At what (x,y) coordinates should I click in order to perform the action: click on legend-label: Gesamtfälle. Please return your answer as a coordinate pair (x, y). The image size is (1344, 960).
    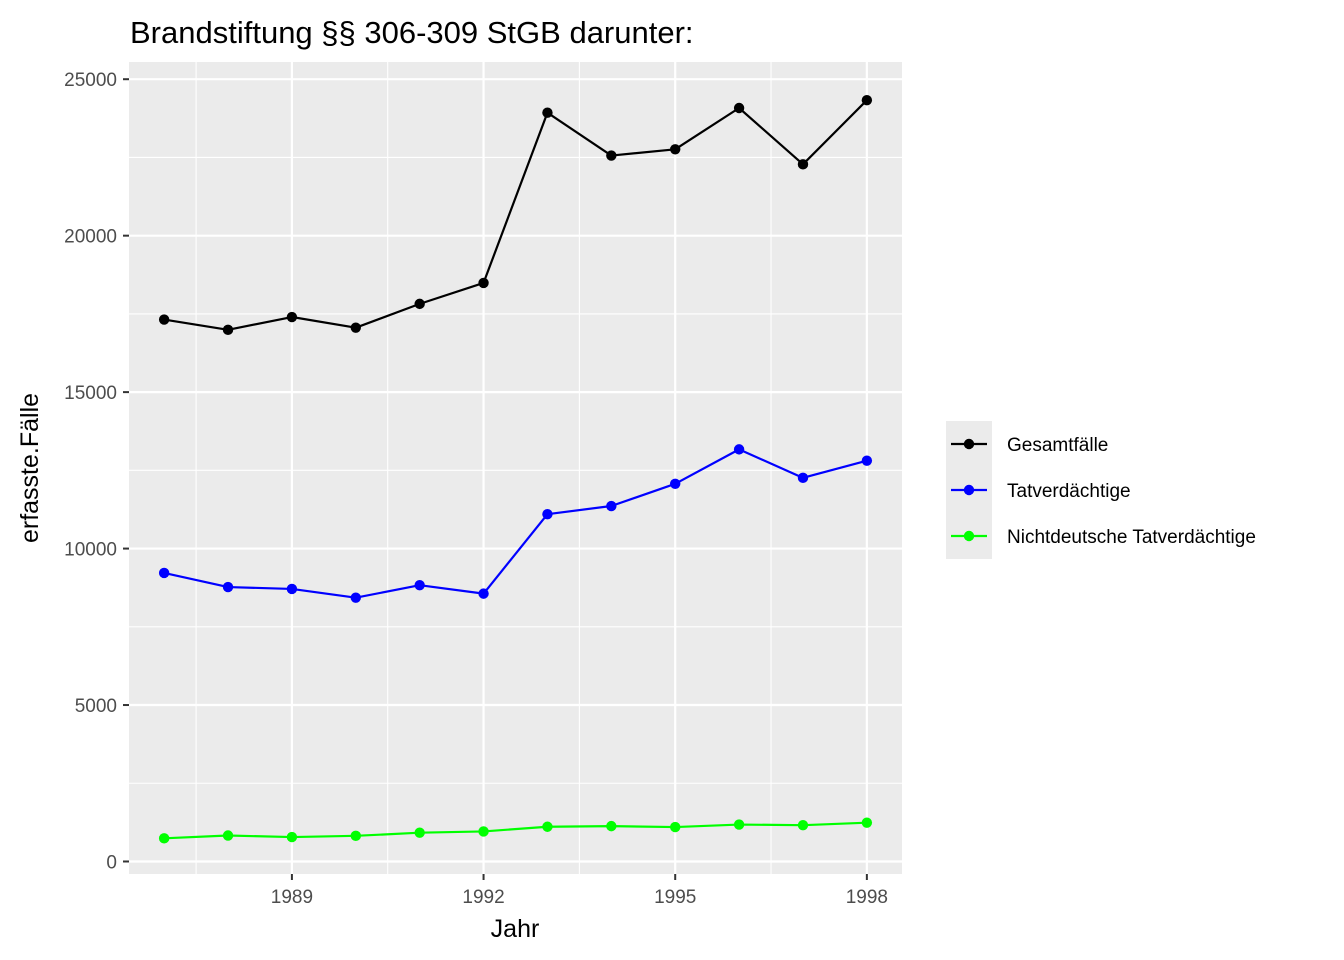
    Looking at the image, I should click on (1057, 445).